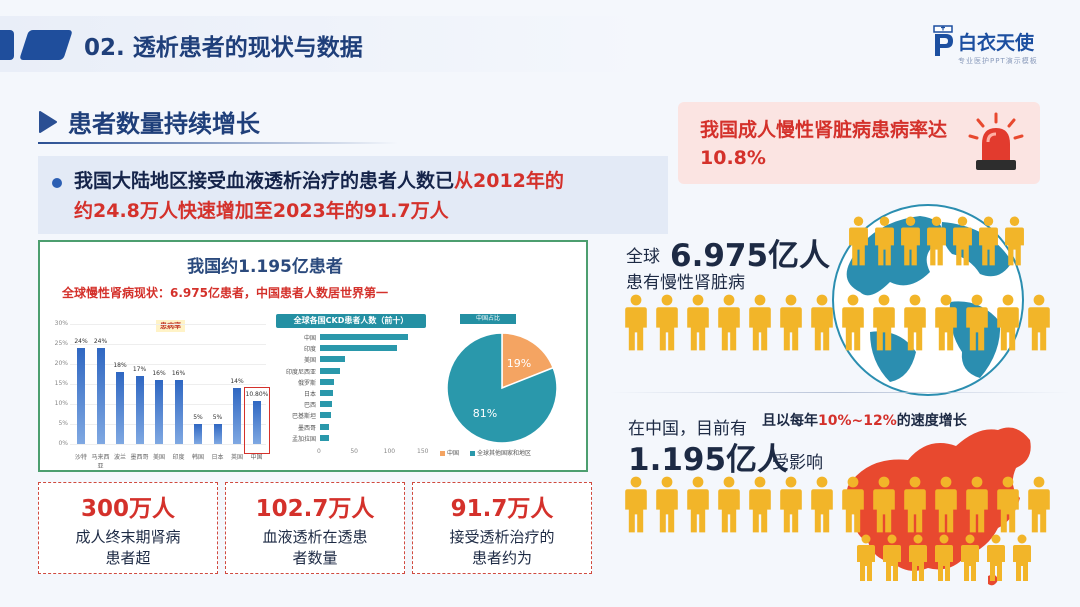 The height and width of the screenshot is (607, 1080). I want to click on logo-text: 白衣天使, so click(996, 43).